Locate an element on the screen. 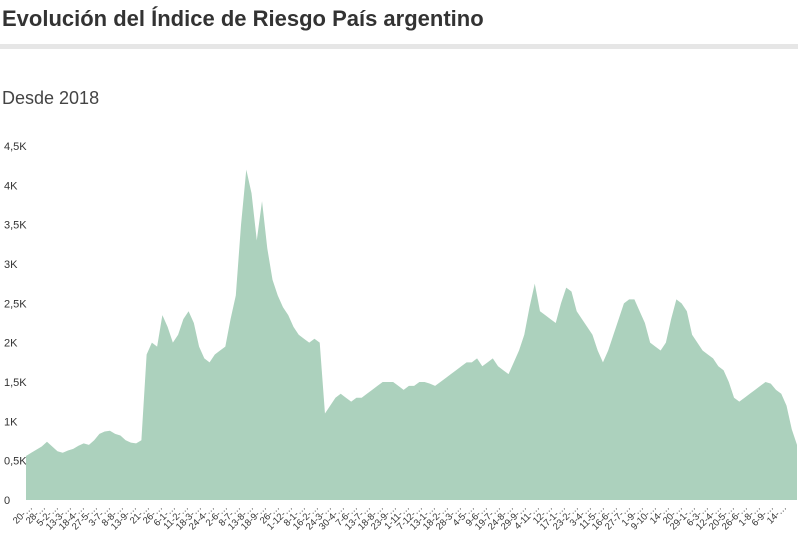 Image resolution: width=806 pixels, height=536 pixels. y-tick-label: 2,5K is located at coordinates (15, 304).